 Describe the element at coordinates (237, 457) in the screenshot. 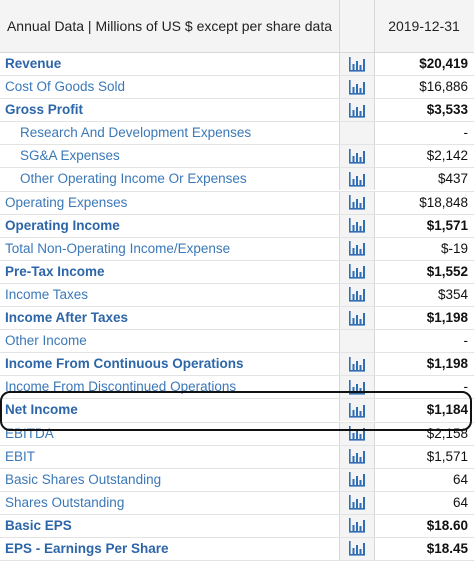

I see `table-row: EBIT $1,571` at that location.